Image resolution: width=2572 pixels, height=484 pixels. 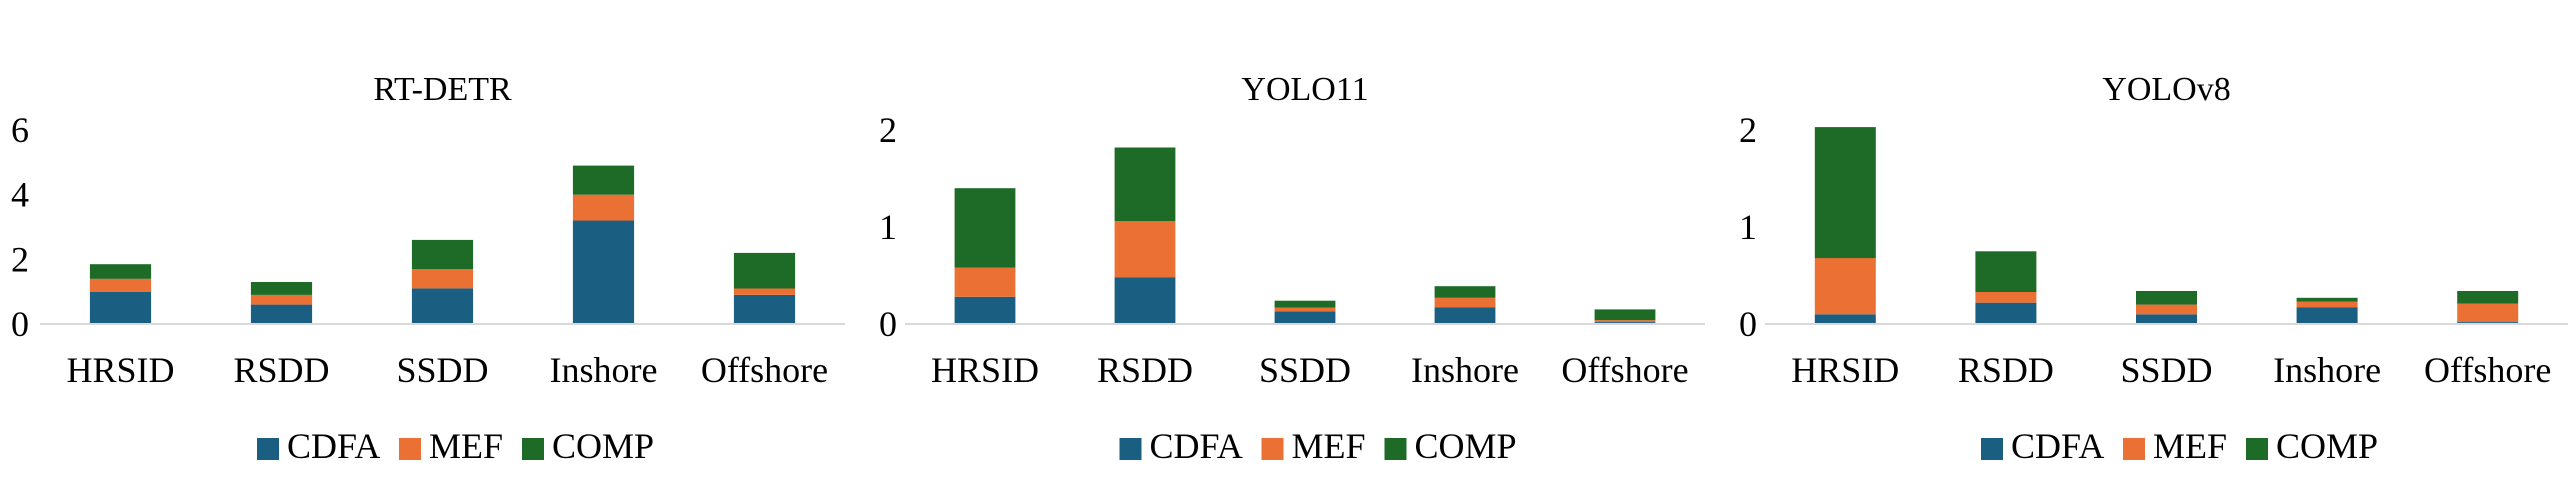 I want to click on chart-title-1: RT-DETR, so click(x=442, y=89).